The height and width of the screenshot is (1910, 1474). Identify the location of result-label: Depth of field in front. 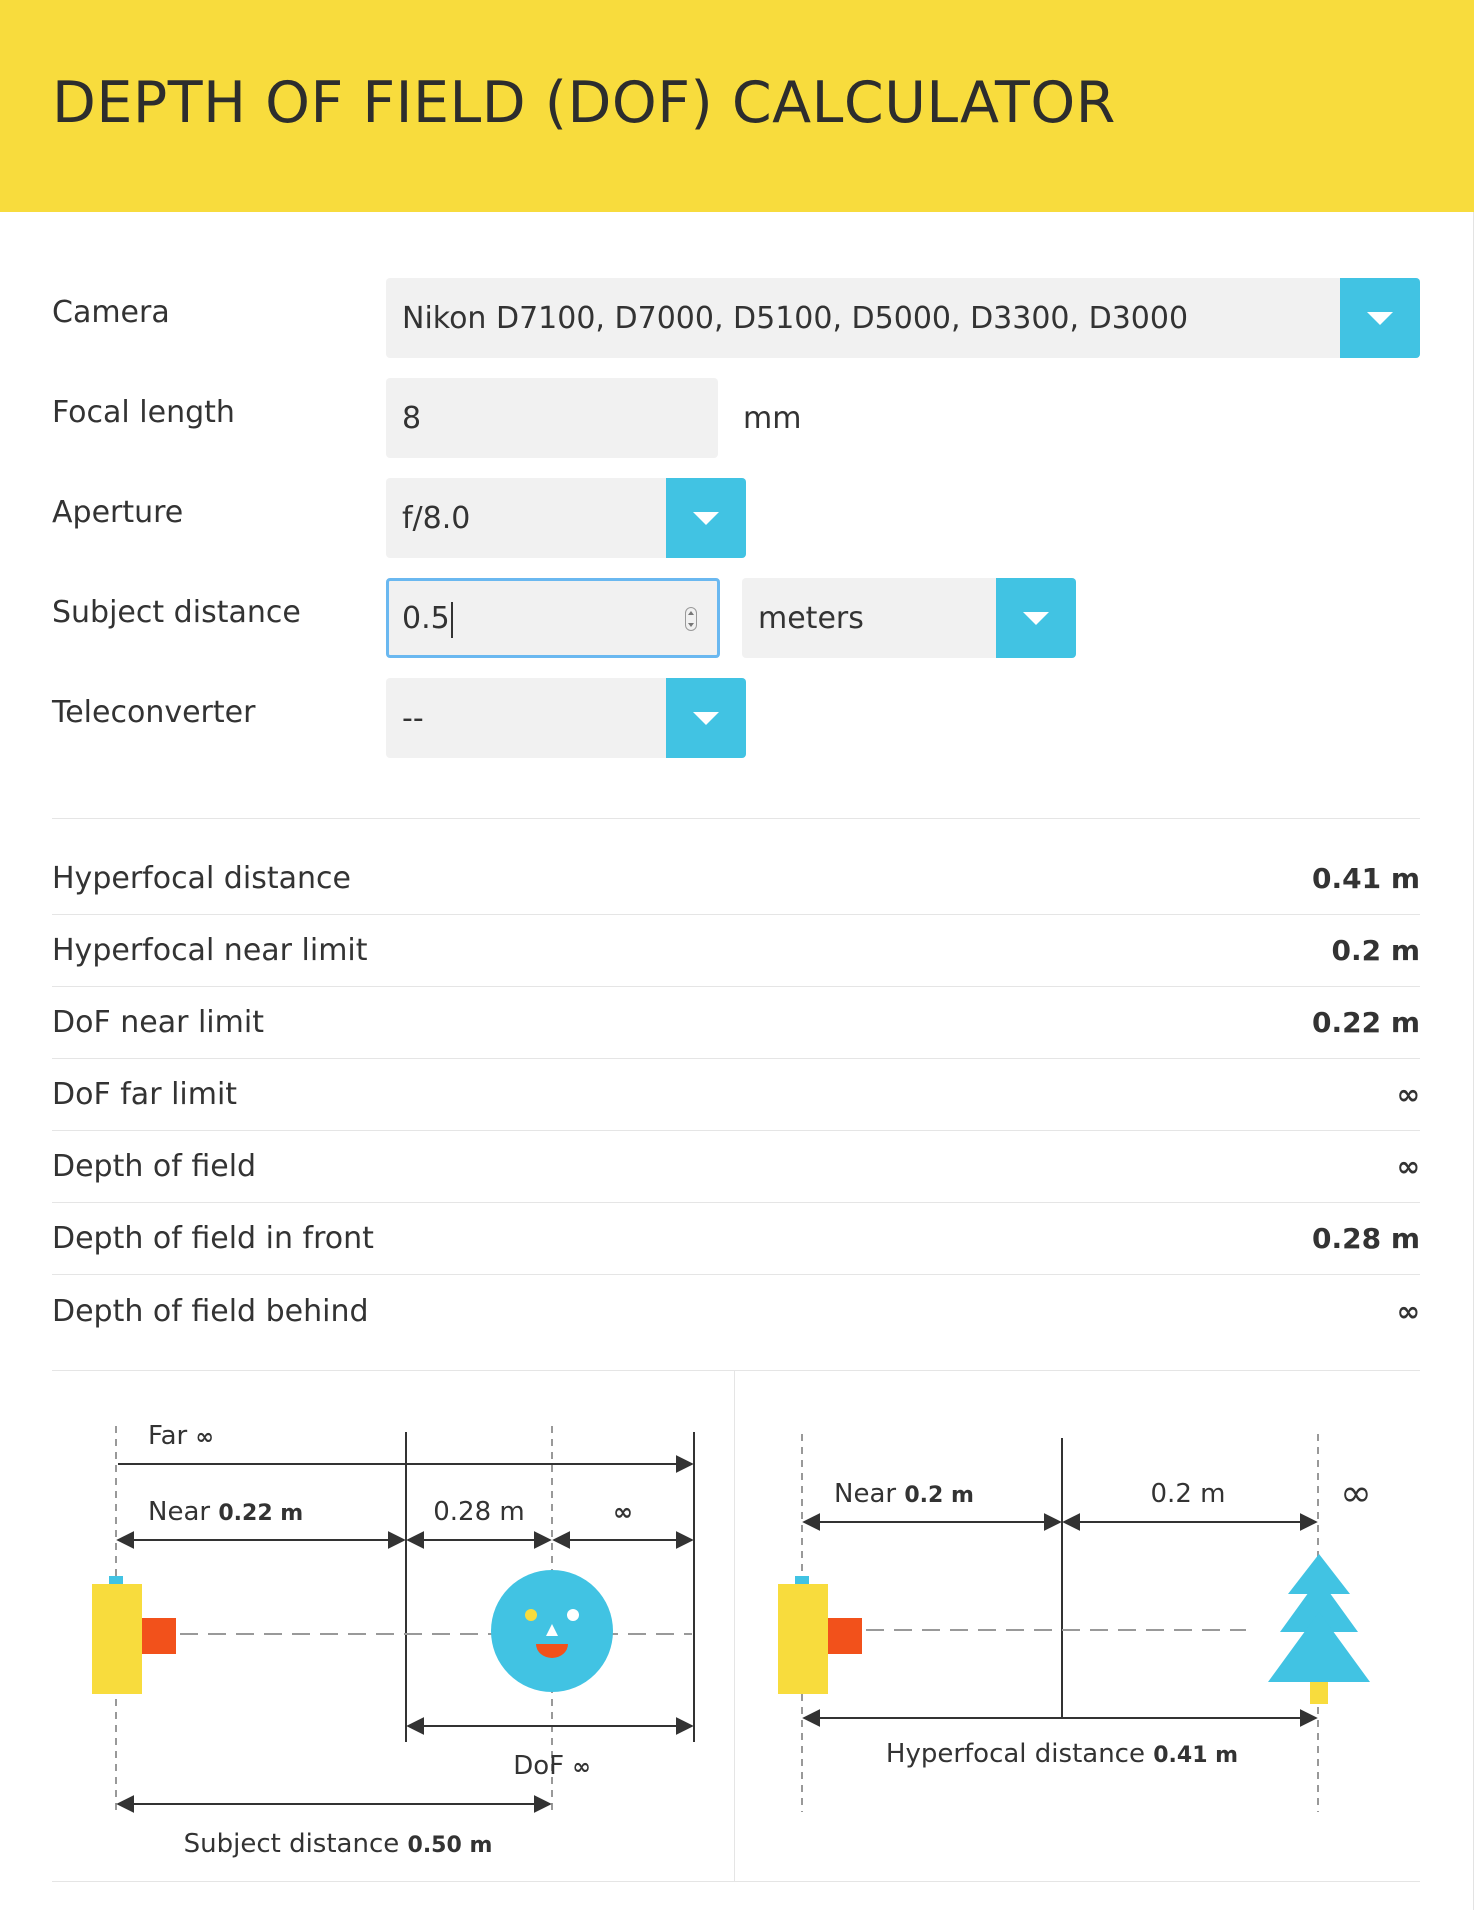
(213, 1238).